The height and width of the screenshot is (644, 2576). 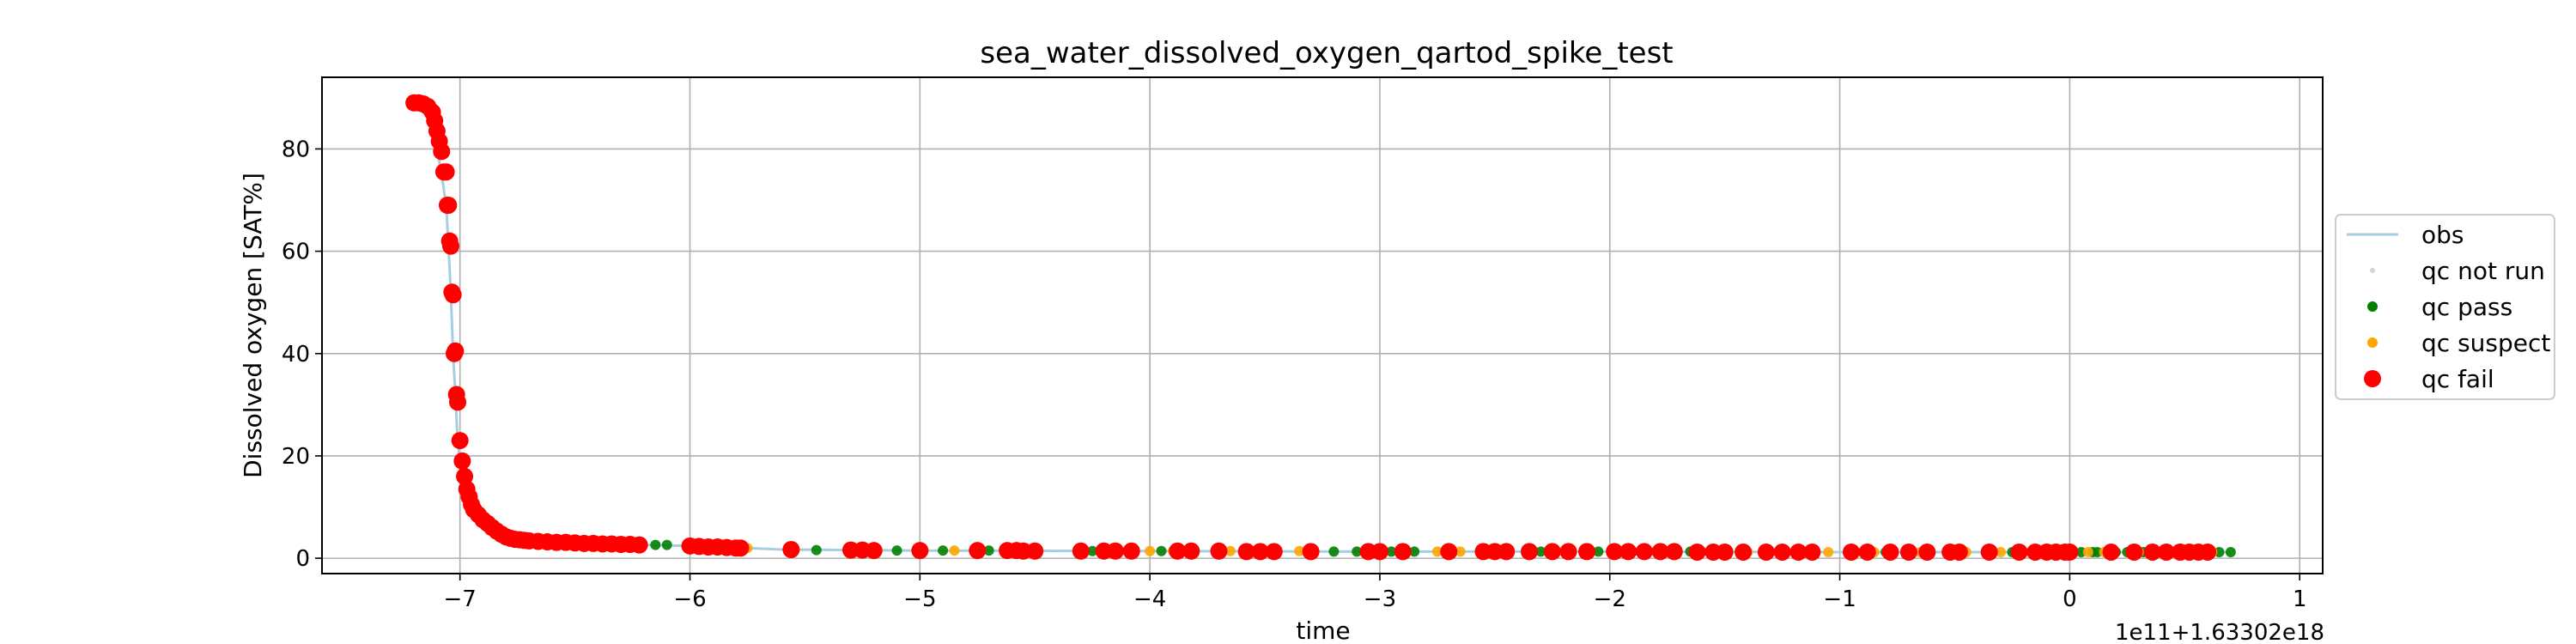 What do you see at coordinates (2483, 271) in the screenshot?
I see `legend-label: qc not run` at bounding box center [2483, 271].